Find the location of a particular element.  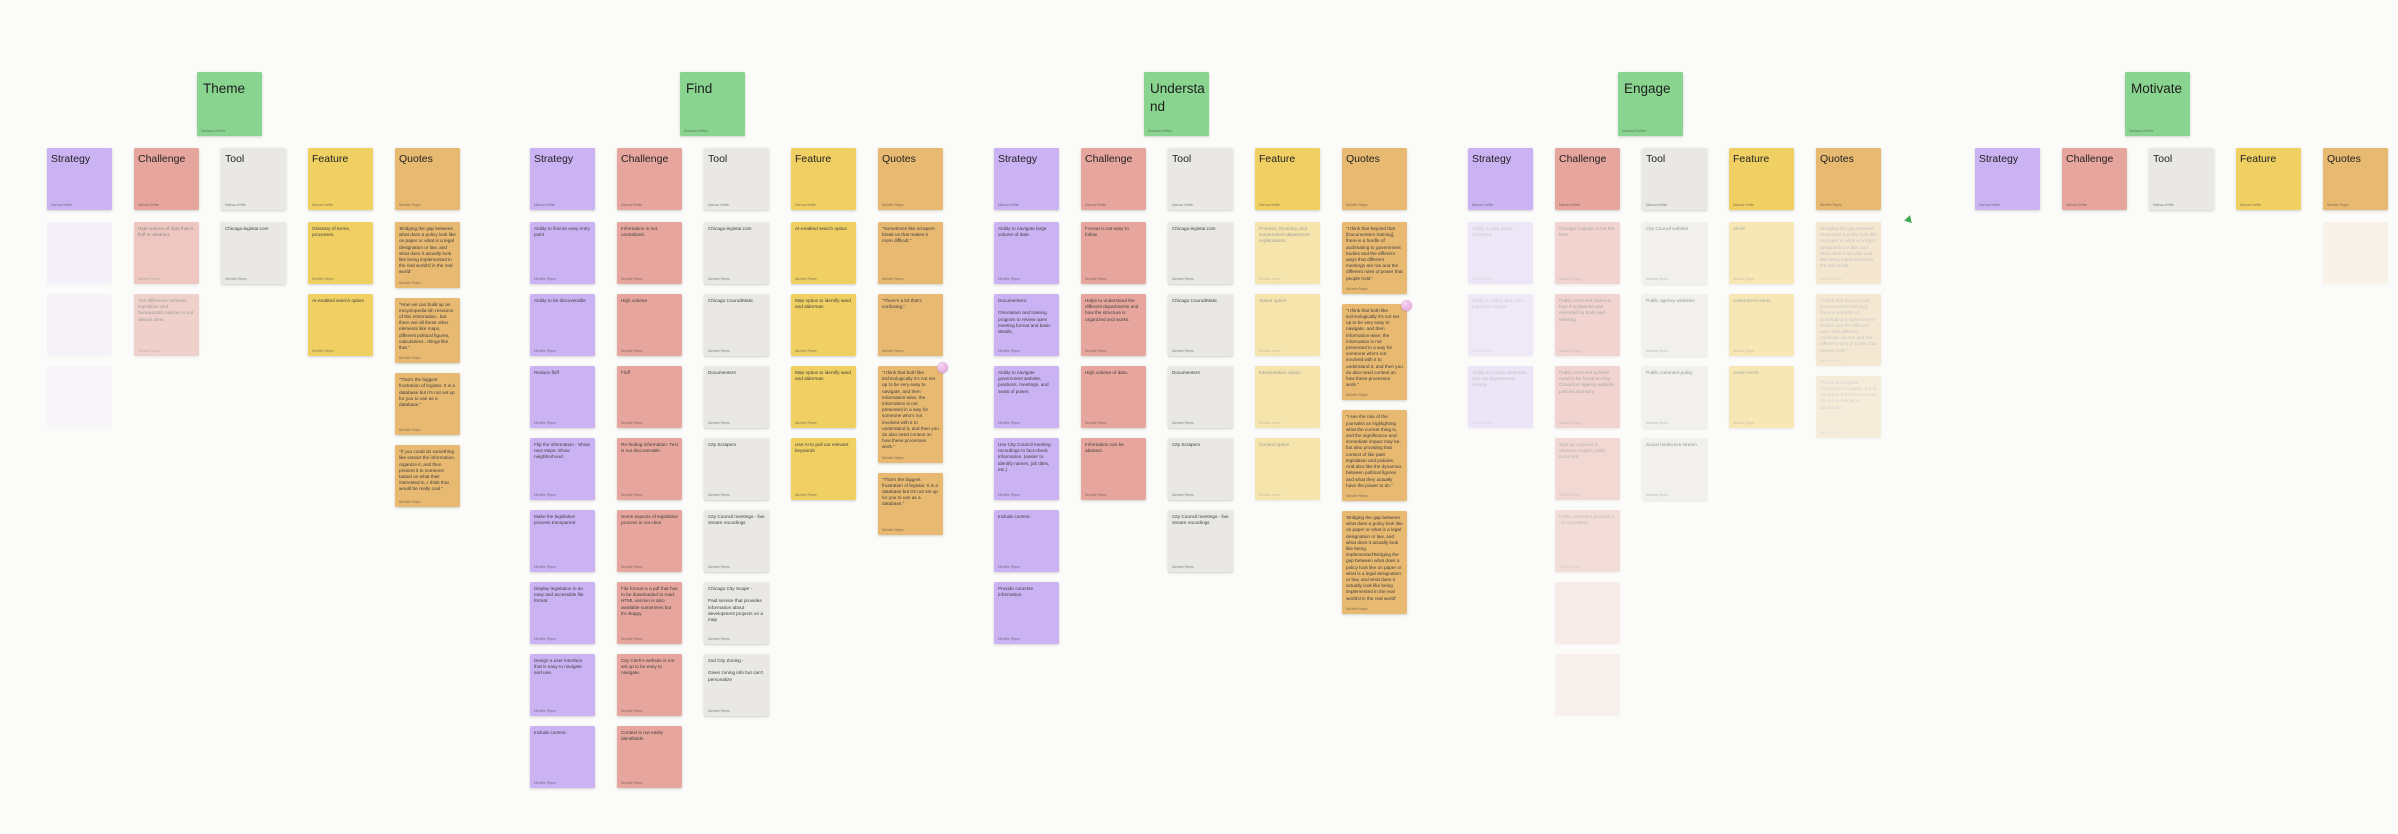

sticky-note: High volume Michelle Reyes is located at coordinates (649, 325).